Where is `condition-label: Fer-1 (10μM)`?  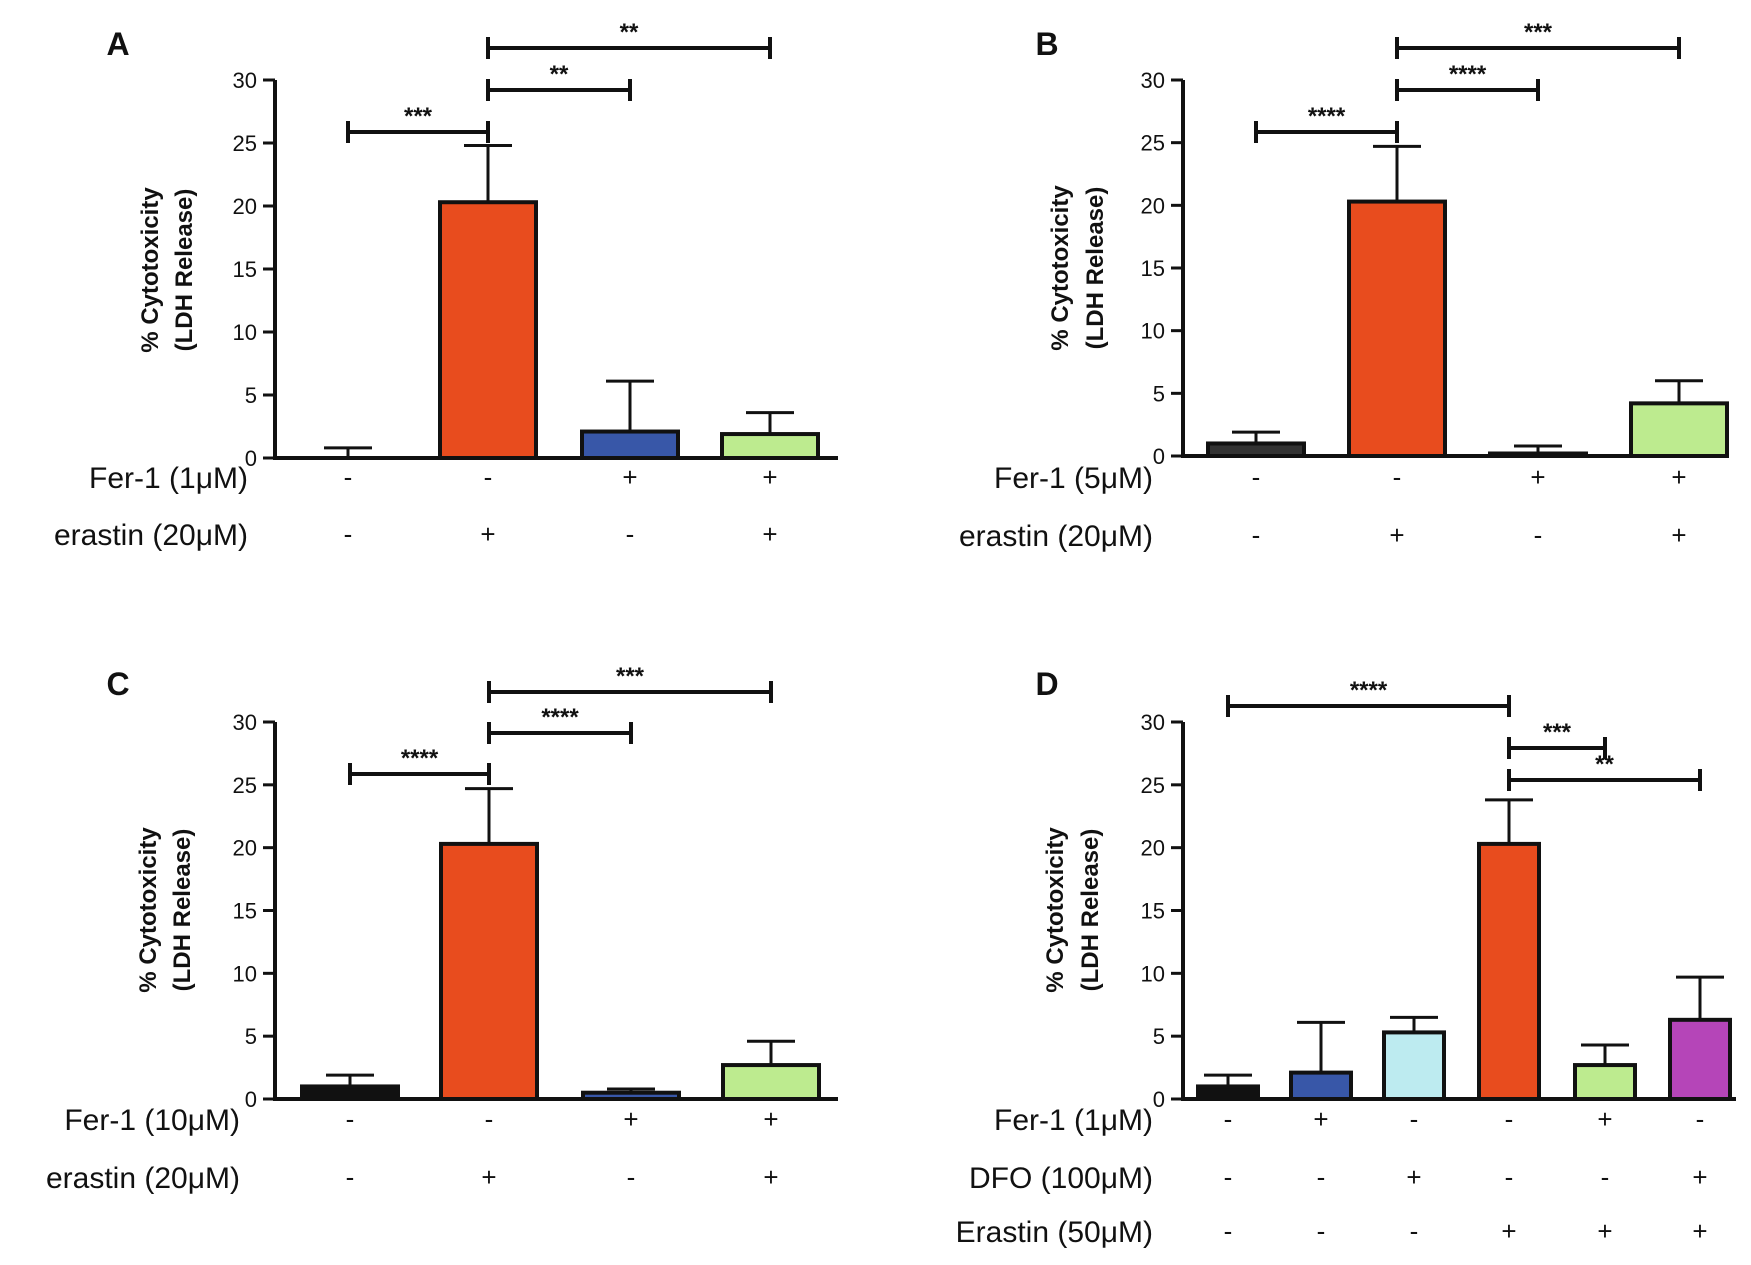 condition-label: Fer-1 (10μM) is located at coordinates (152, 1120).